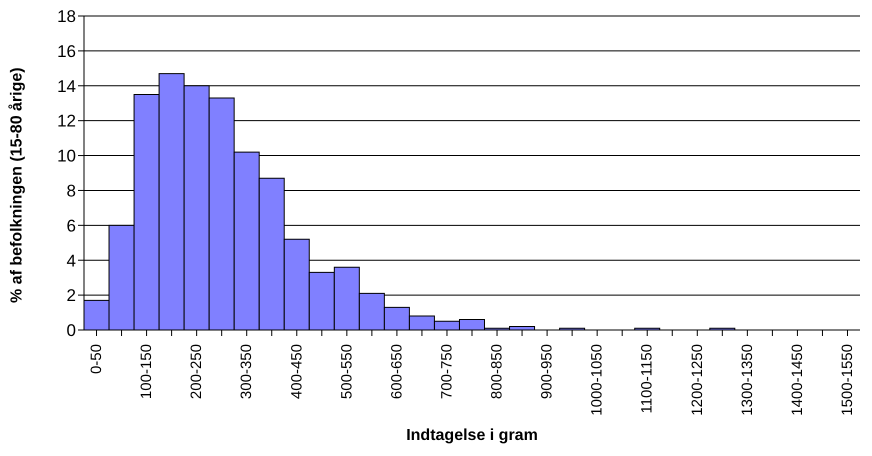  What do you see at coordinates (71, 296) in the screenshot?
I see `y-tick-label: 2` at bounding box center [71, 296].